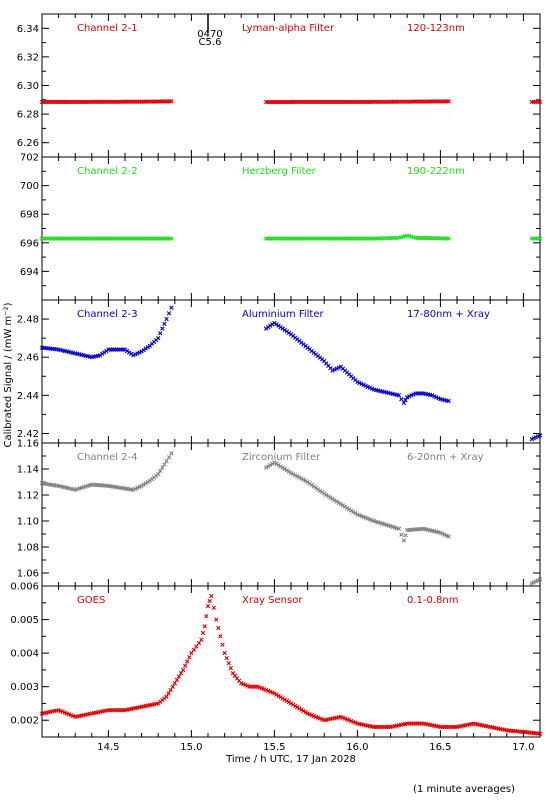  Describe the element at coordinates (445, 457) in the screenshot. I see `panel-band-label: 6-20nm + Xray` at that location.